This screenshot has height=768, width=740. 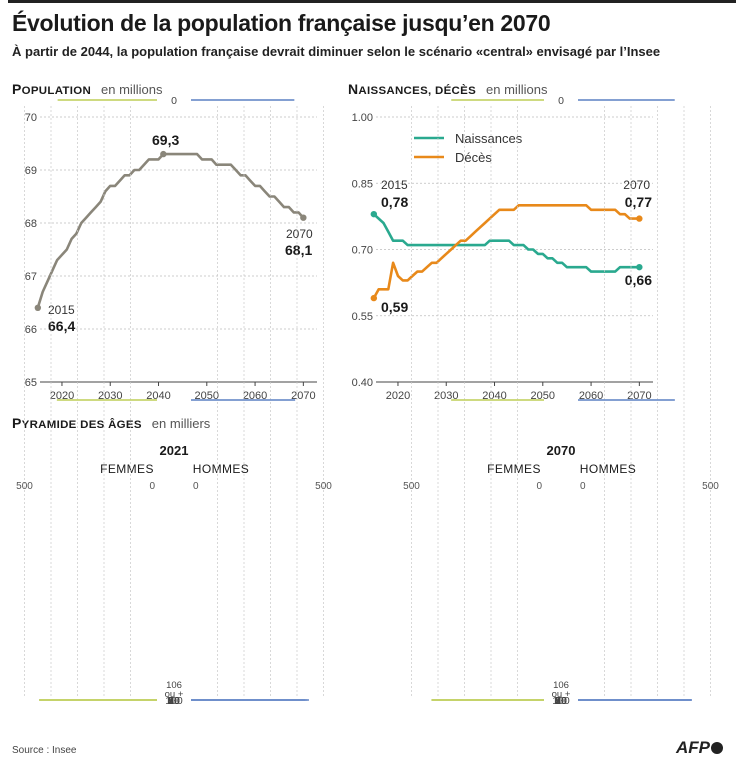 I want to click on y-tick-label: 69, so click(x=31, y=171).